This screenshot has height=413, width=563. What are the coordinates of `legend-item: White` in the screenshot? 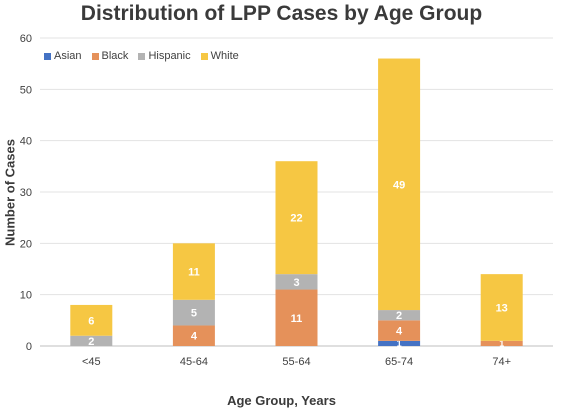 It's located at (219, 56).